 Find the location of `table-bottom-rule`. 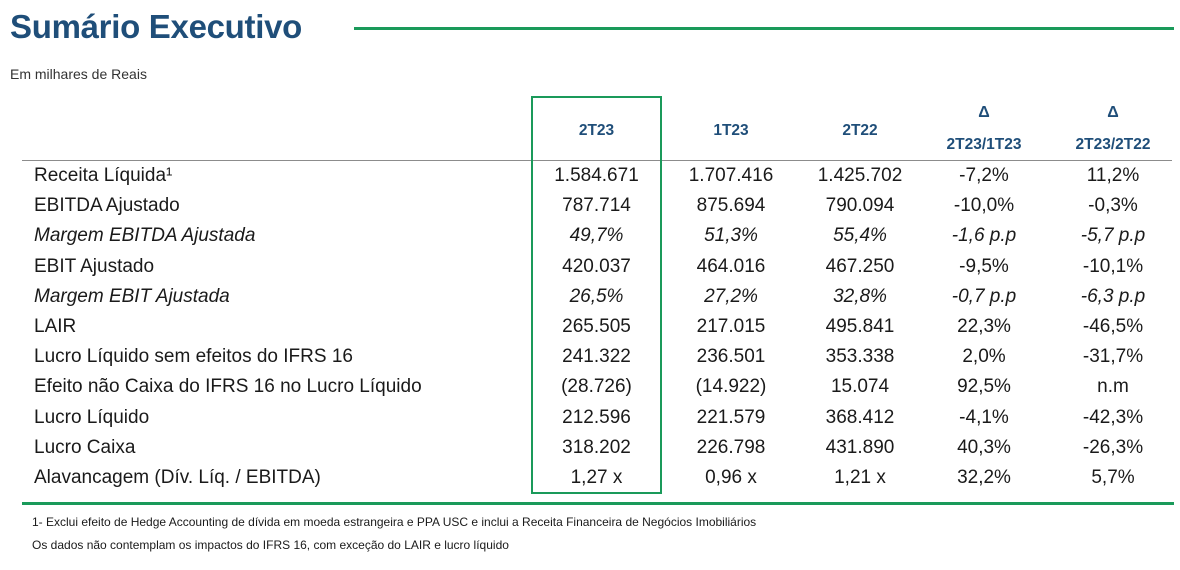

table-bottom-rule is located at coordinates (598, 503).